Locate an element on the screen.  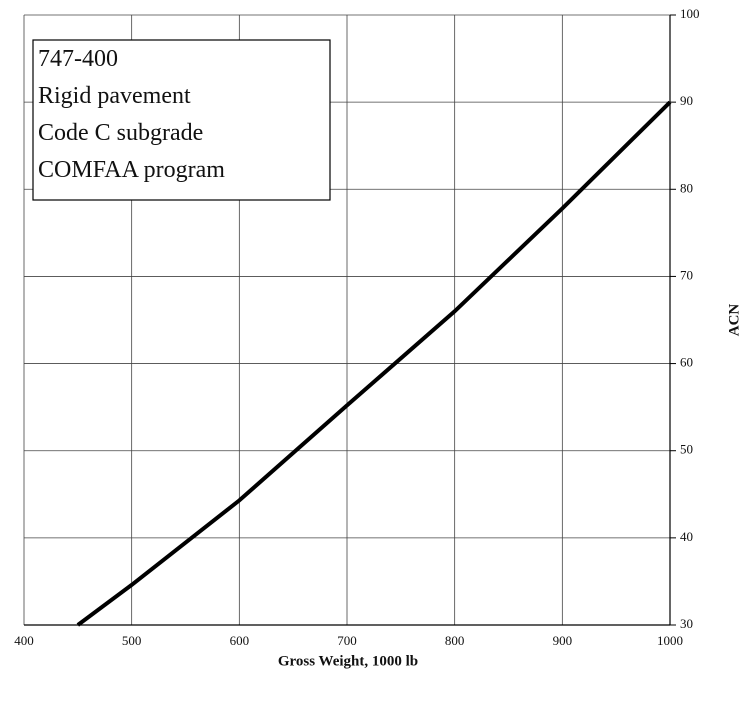
x-tick-label: 600 is located at coordinates (240, 640).